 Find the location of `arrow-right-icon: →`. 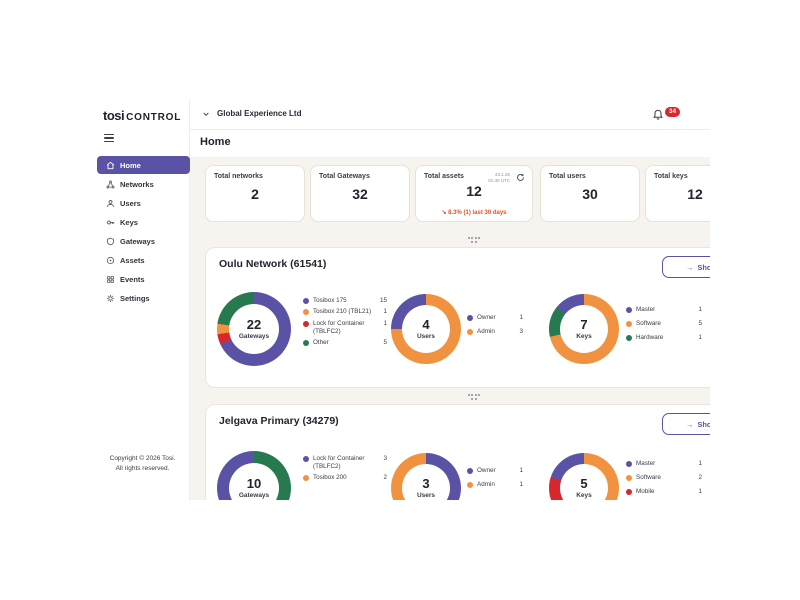

arrow-right-icon: → is located at coordinates (689, 267).